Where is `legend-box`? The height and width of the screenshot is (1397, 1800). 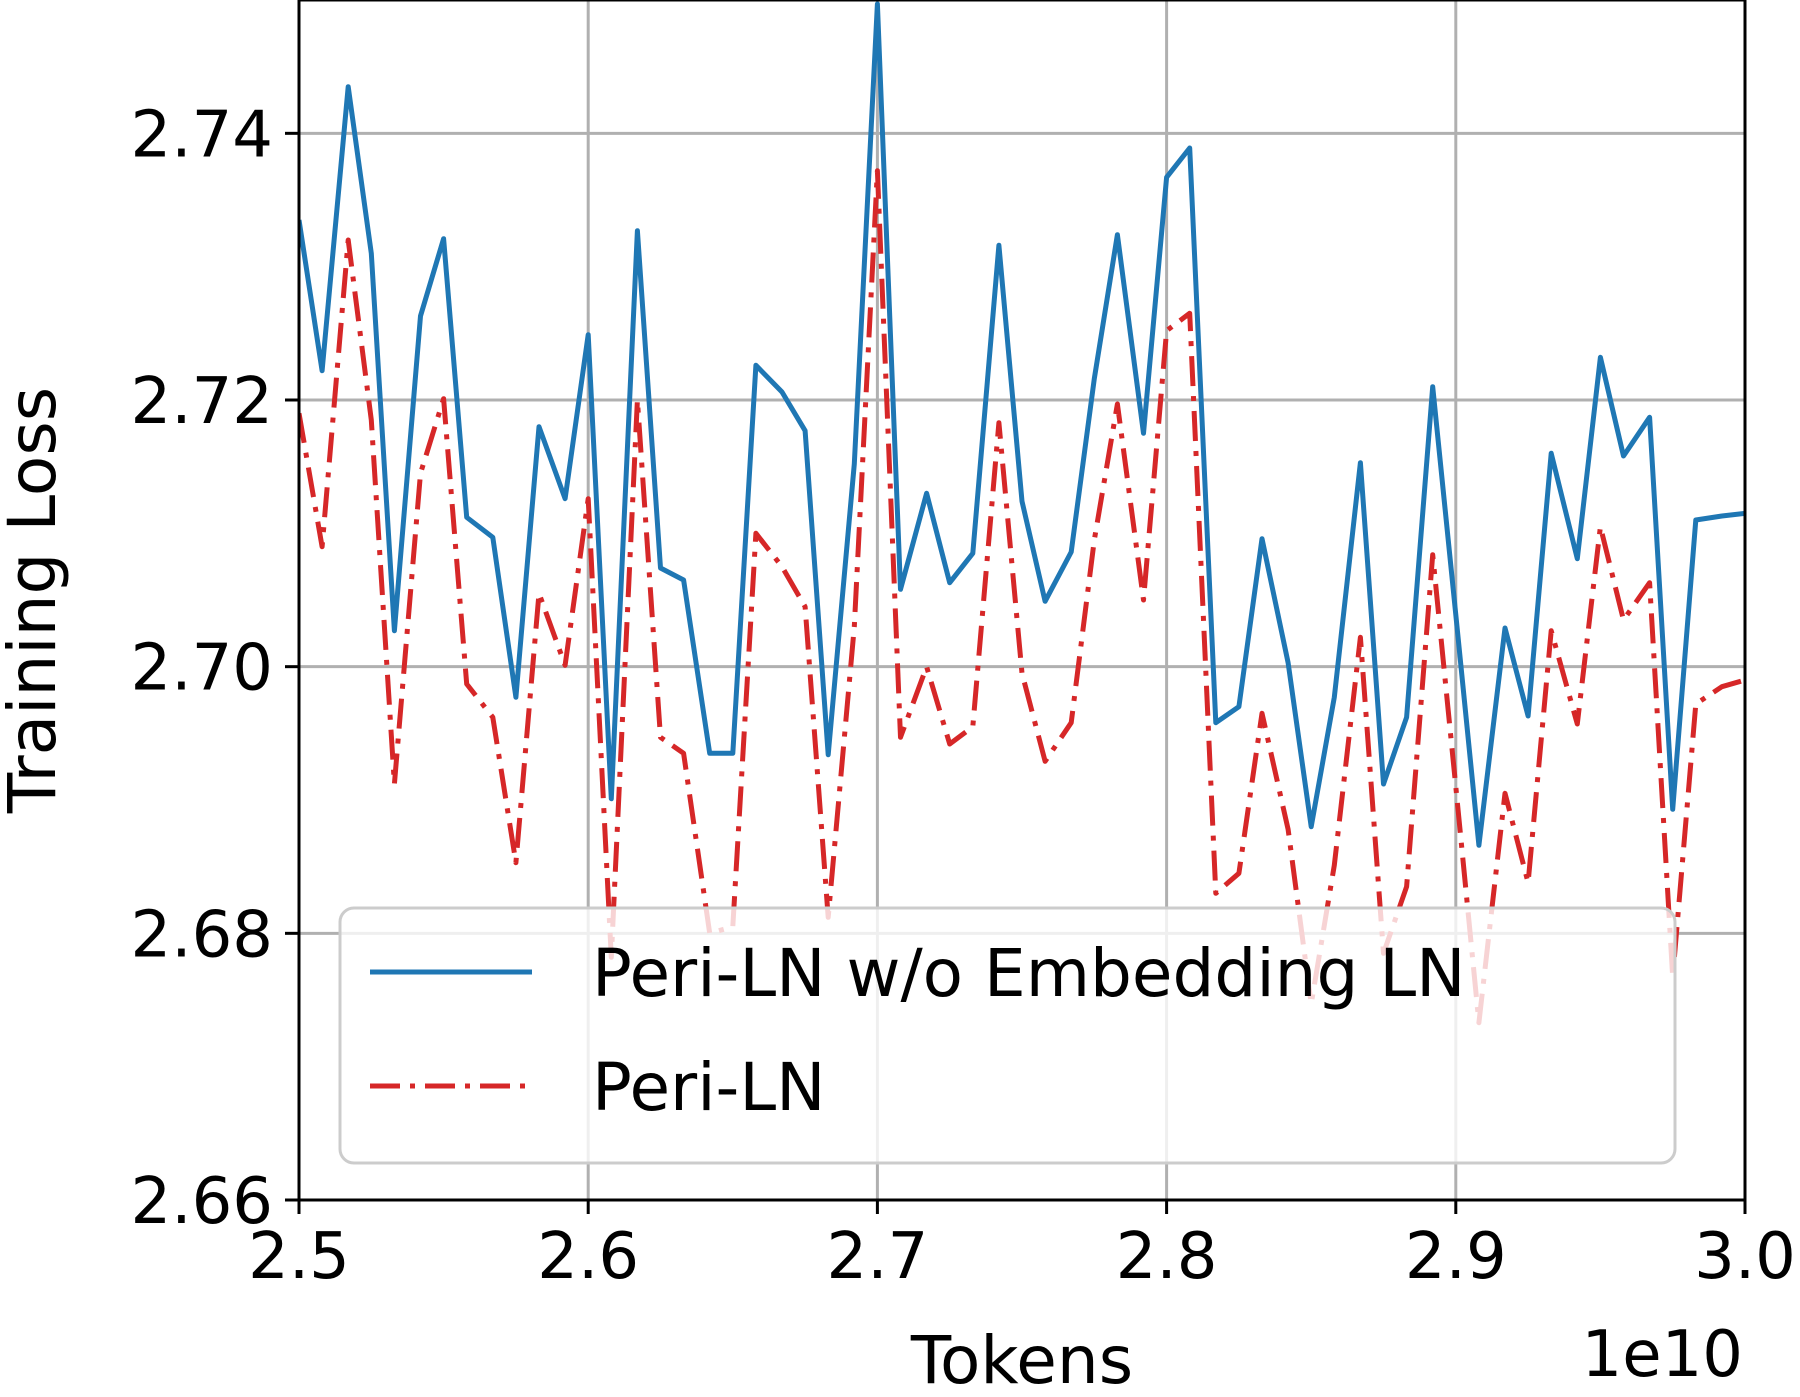
legend-box is located at coordinates (1007, 1035).